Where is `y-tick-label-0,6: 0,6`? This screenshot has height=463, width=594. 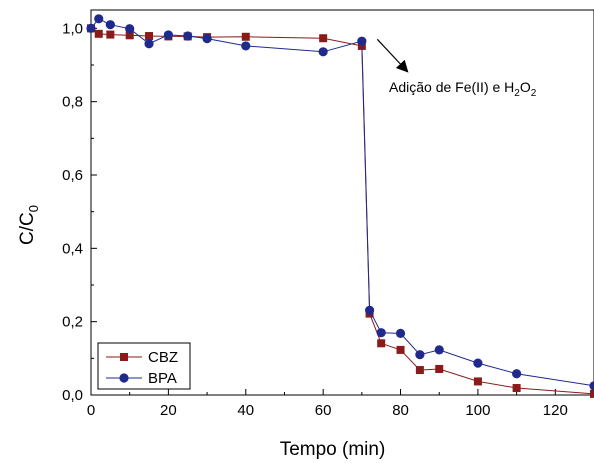
y-tick-label-0,6: 0,6 is located at coordinates (72, 175).